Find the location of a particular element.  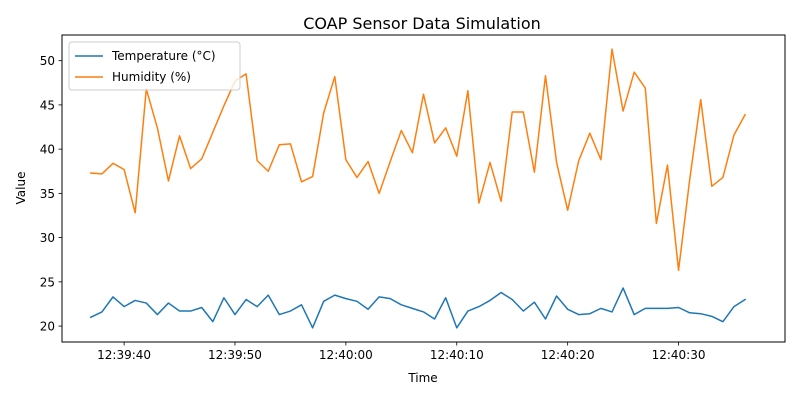

series-line-temperature is located at coordinates (418, 308).